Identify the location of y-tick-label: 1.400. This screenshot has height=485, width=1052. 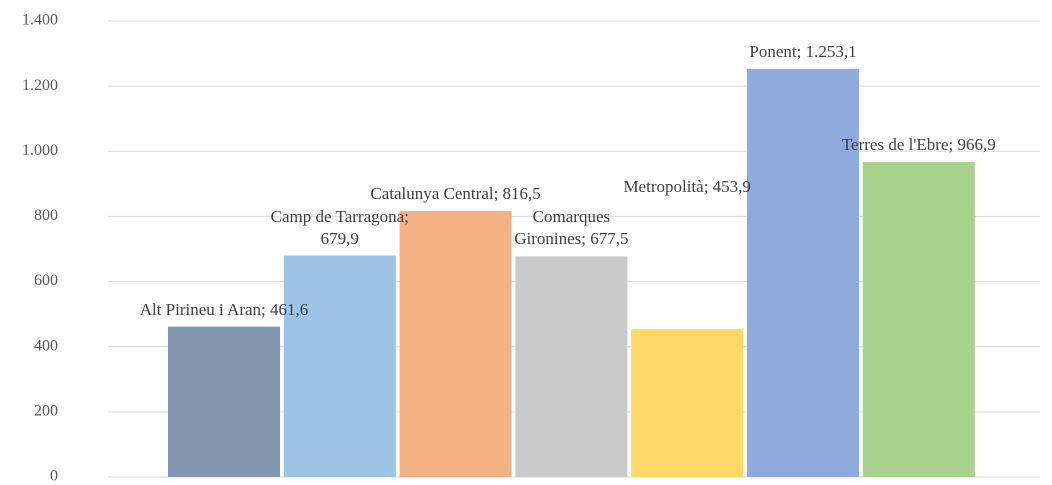
(40, 20).